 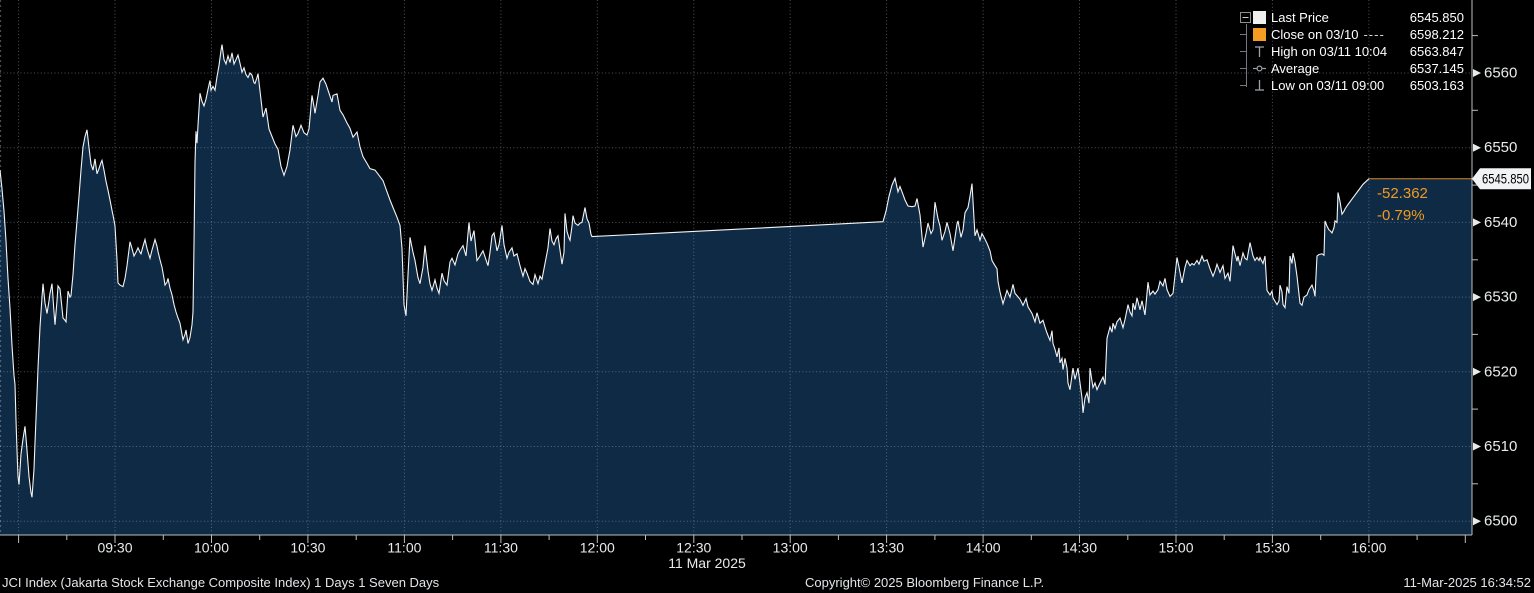 What do you see at coordinates (1494, 282) in the screenshot?
I see `y-axis-ticks-and-labels: 6500 6510 6520 6530 6540 6550 6560` at bounding box center [1494, 282].